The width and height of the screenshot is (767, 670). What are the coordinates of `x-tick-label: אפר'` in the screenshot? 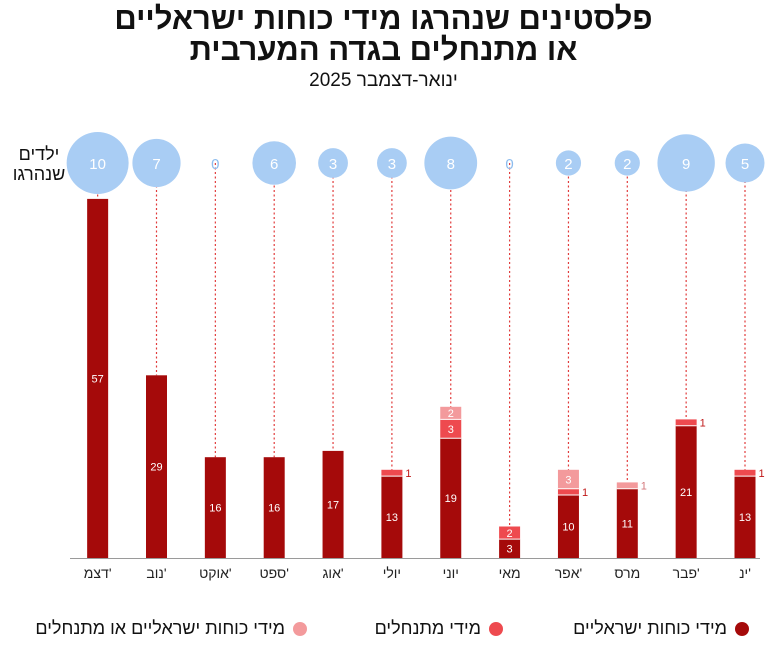 It's located at (569, 573).